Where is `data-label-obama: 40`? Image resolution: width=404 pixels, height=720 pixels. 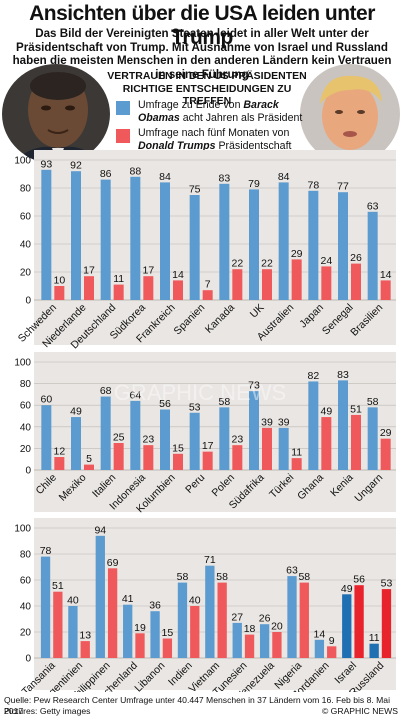
data-label-obama: 40 is located at coordinates (73, 601).